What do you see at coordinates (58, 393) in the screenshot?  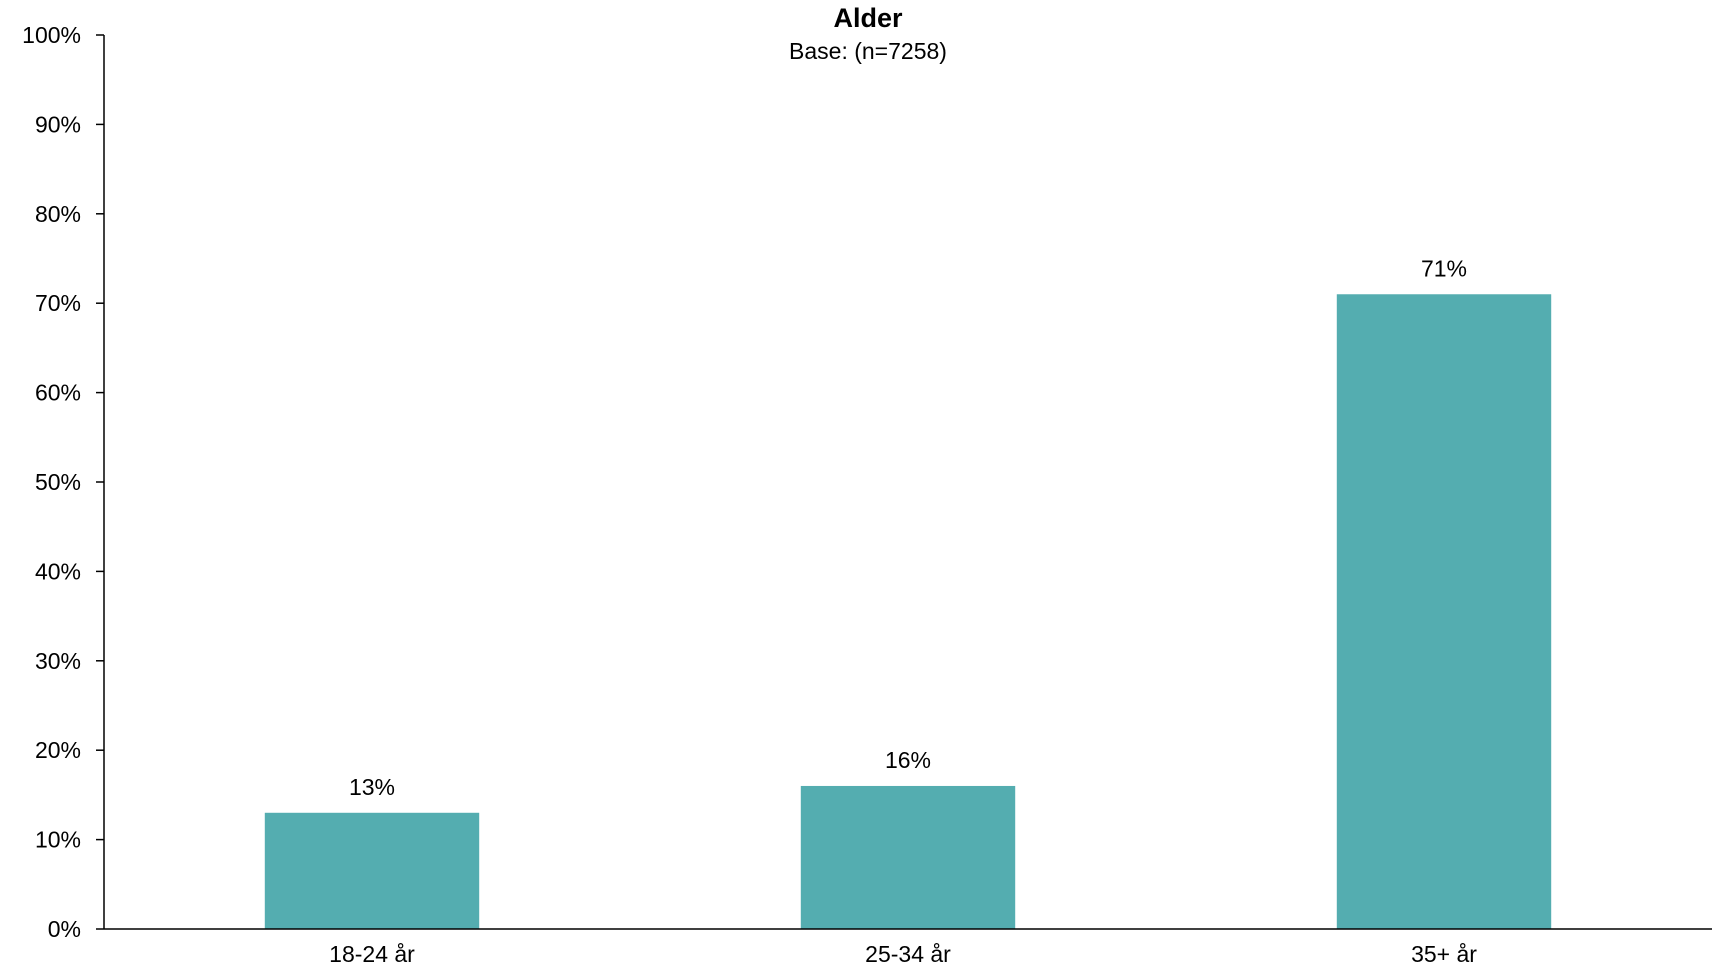 I see `y-tick-label: 60%` at bounding box center [58, 393].